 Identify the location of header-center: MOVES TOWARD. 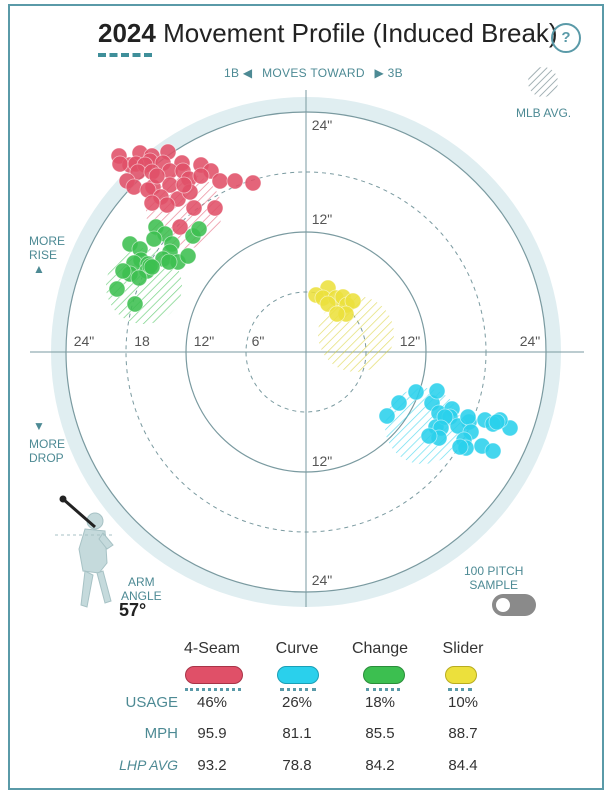
(313, 73).